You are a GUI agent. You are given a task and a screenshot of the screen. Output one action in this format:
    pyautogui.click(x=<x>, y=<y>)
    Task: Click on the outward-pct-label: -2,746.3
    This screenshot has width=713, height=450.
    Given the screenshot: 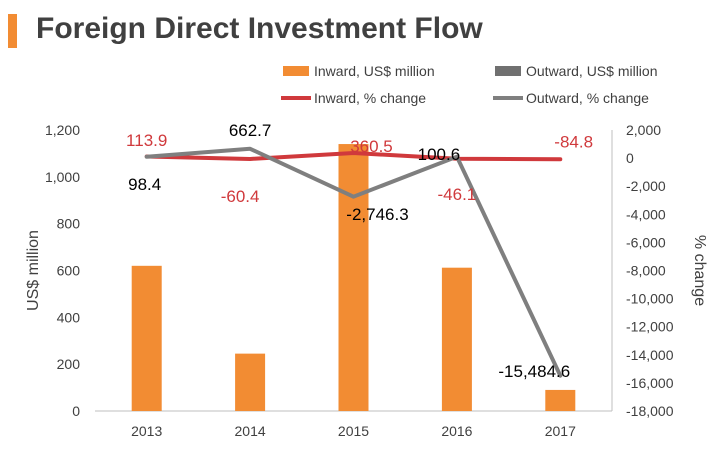 What is the action you would take?
    pyautogui.click(x=377, y=214)
    